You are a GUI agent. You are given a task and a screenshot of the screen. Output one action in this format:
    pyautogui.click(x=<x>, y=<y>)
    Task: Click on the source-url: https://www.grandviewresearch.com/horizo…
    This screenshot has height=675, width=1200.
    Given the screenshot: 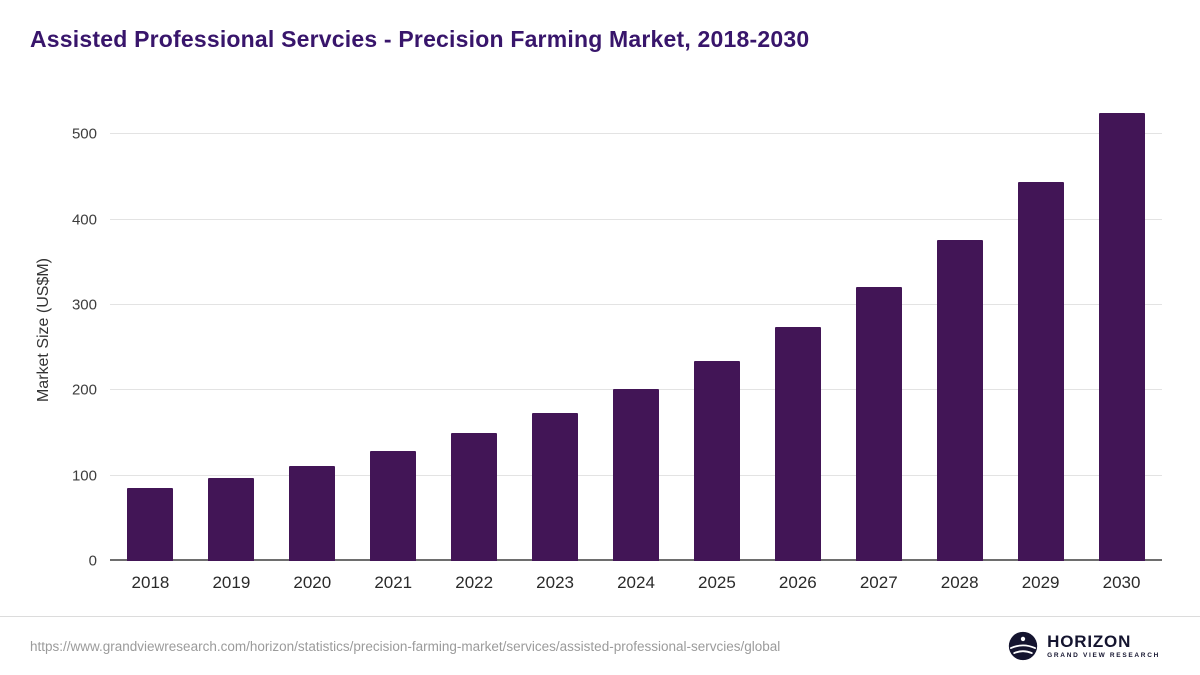 What is the action you would take?
    pyautogui.click(x=405, y=646)
    